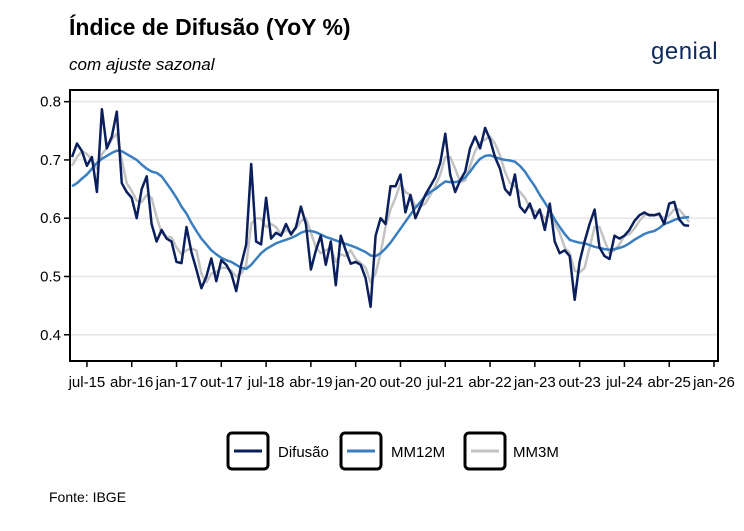 The height and width of the screenshot is (531, 744). I want to click on y-axis: 0.4 0.5 0.6 0.7 0.8, so click(55, 219).